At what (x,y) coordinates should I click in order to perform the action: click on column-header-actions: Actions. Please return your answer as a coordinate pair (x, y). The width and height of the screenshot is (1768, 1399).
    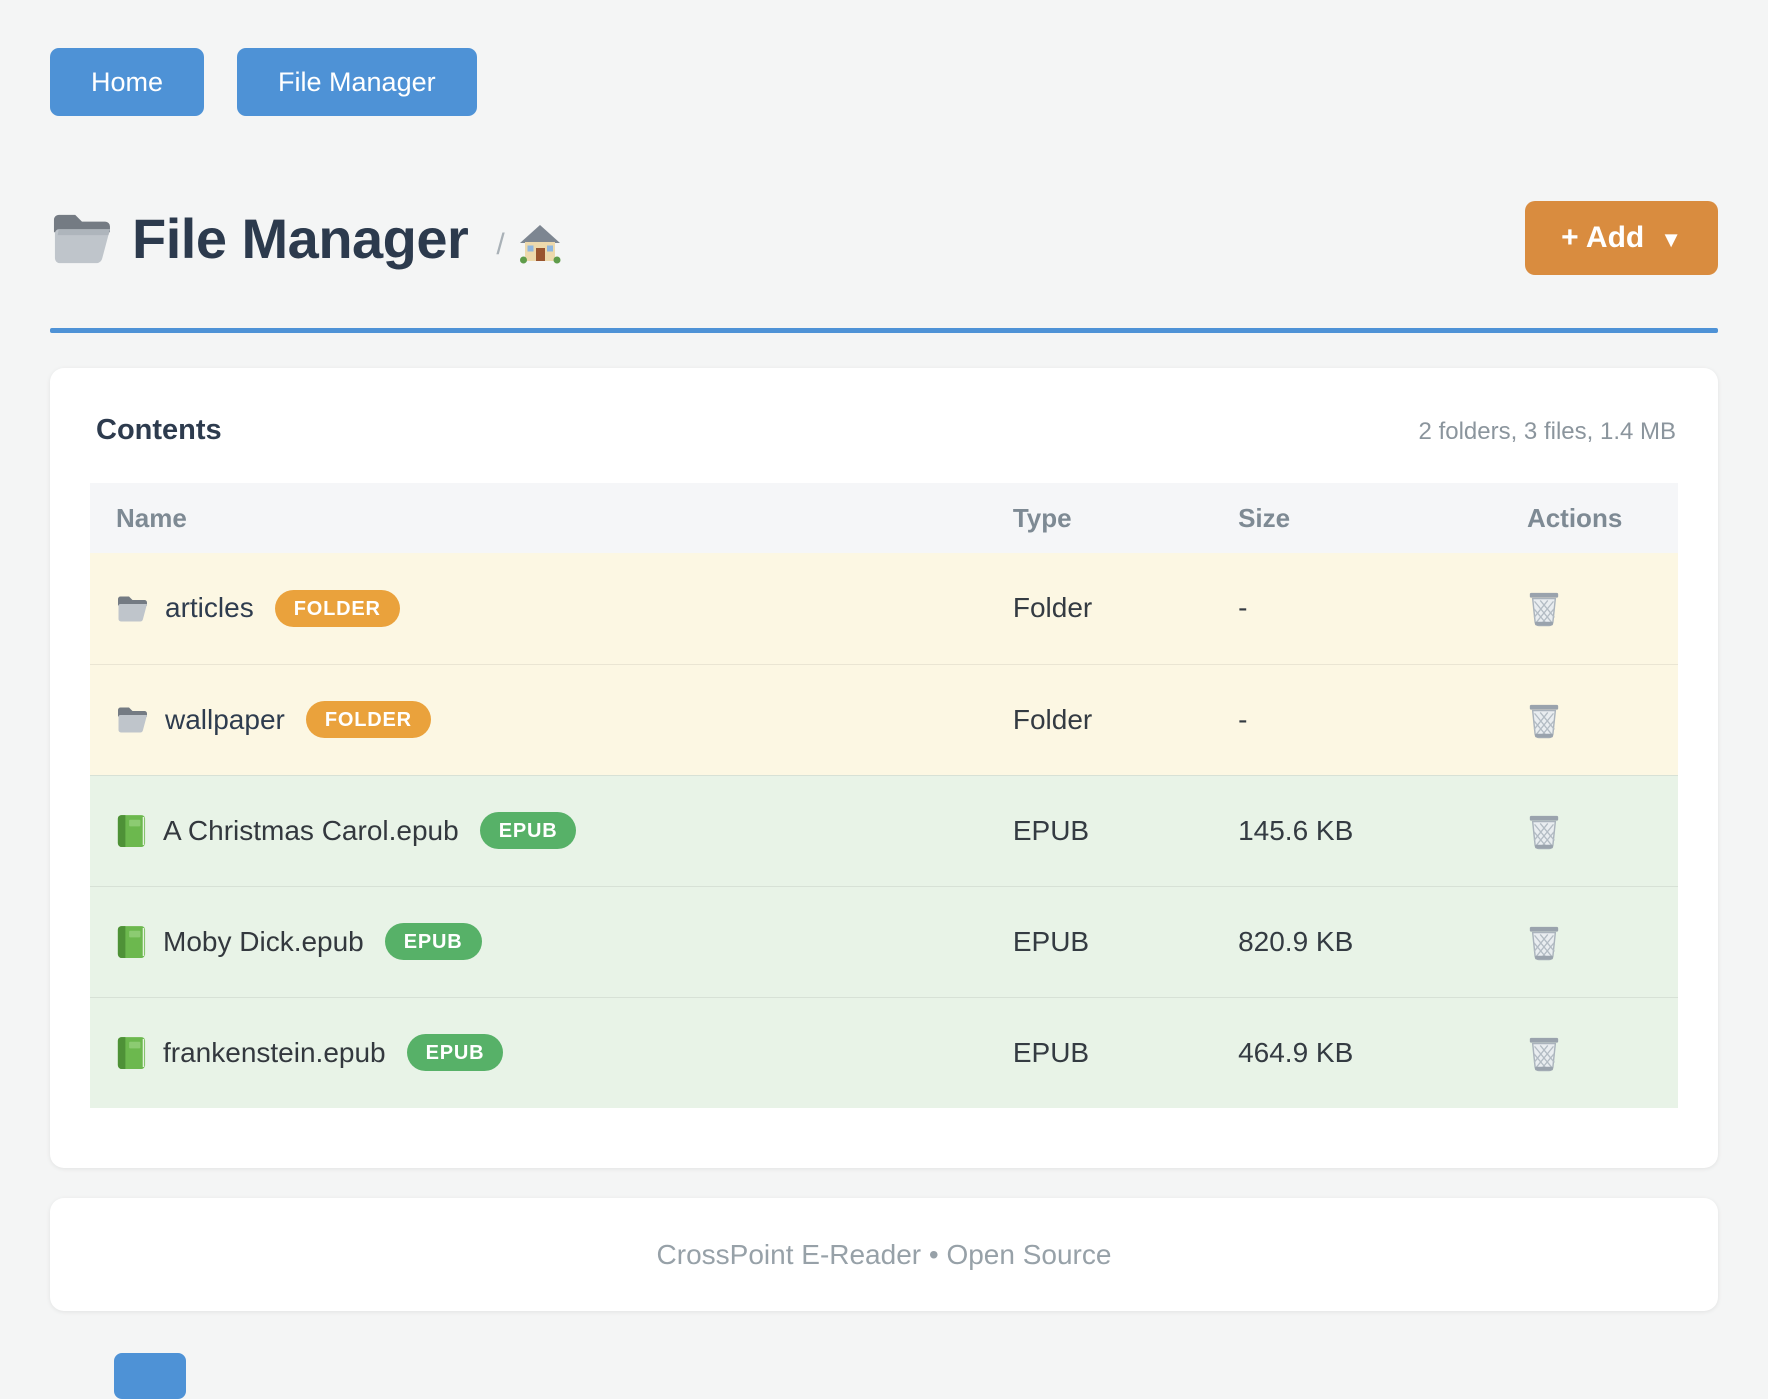
    Looking at the image, I should click on (1586, 518).